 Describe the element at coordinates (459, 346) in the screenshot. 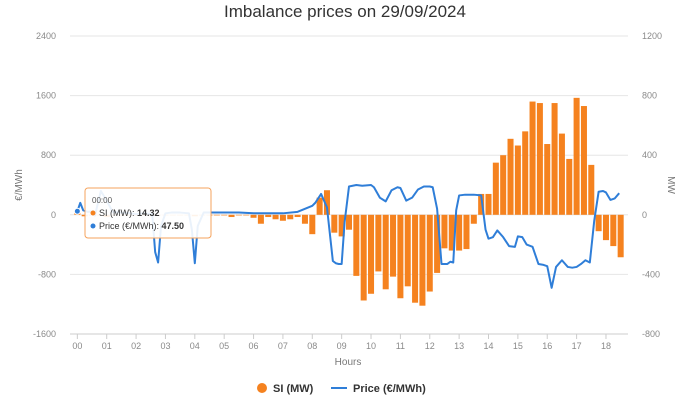

I see `x-tick-label: 13` at that location.